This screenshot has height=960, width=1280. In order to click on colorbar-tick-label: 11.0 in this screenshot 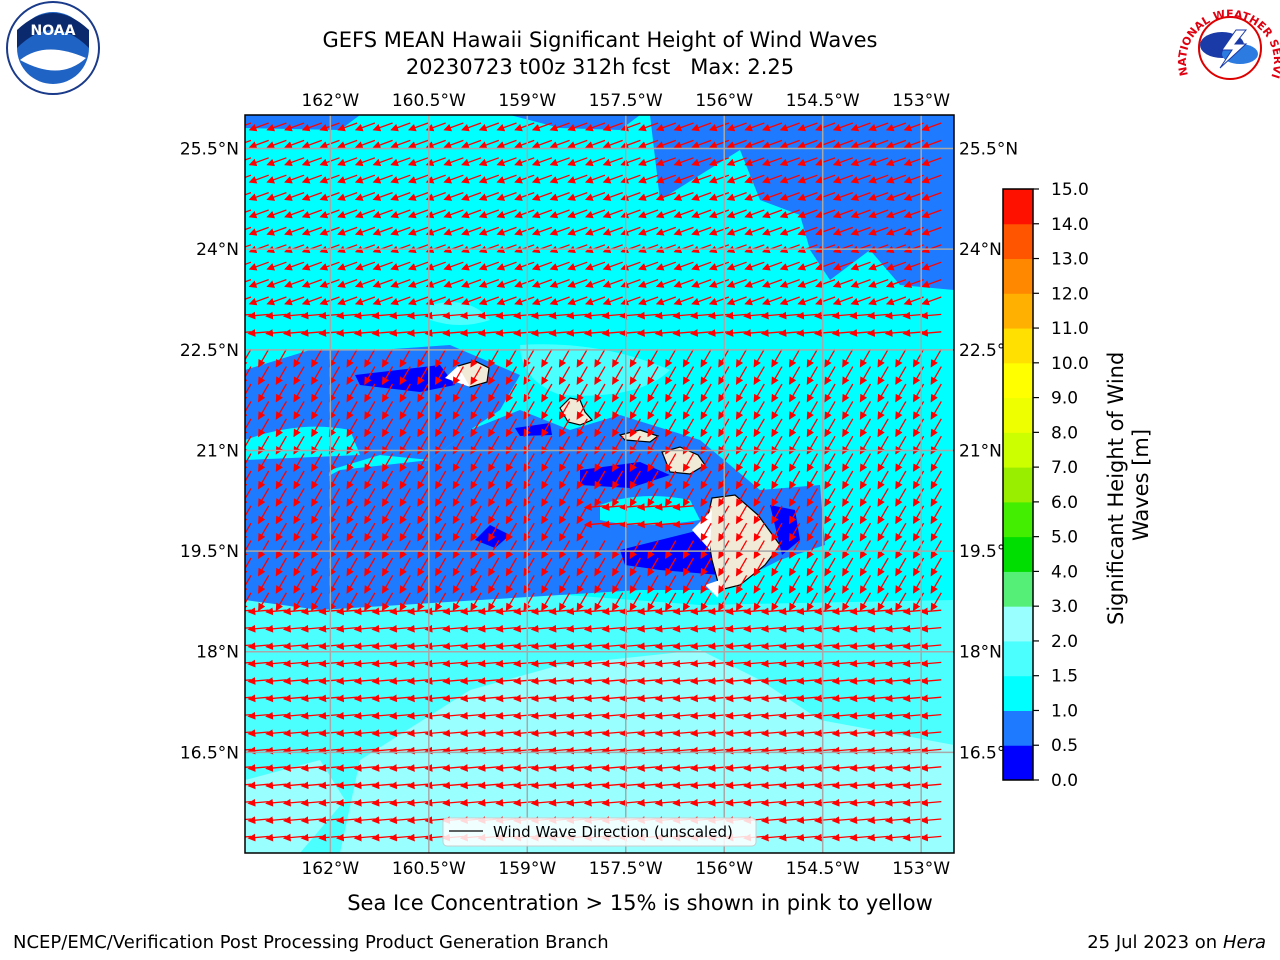, I will do `click(1070, 329)`.